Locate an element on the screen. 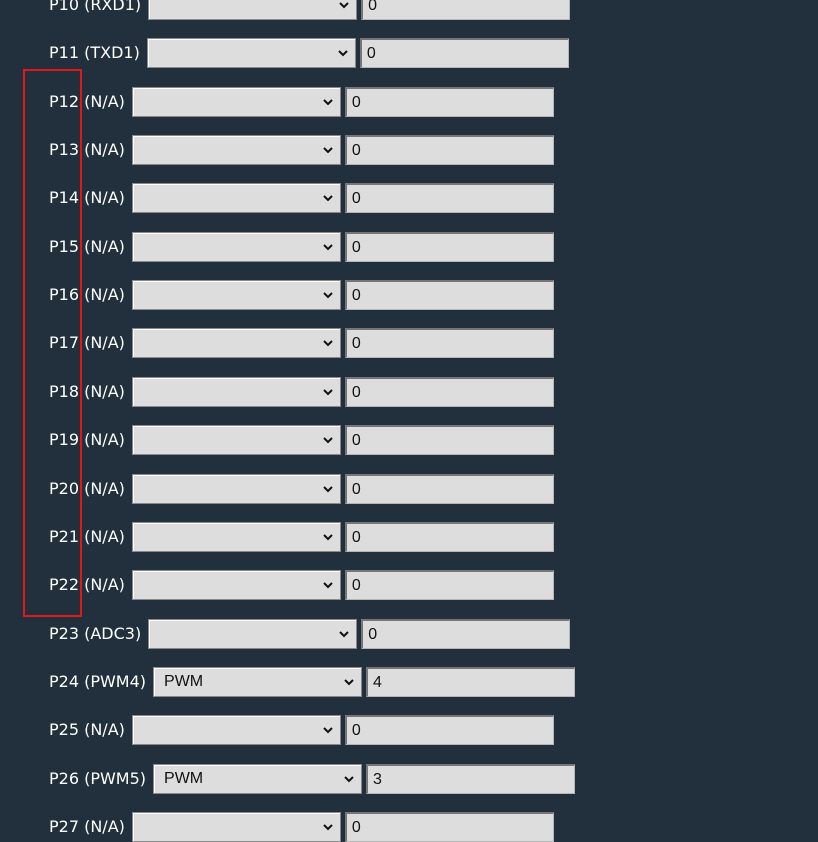 The image size is (818, 842). pin-label: P16 (N/A) is located at coordinates (87, 294).